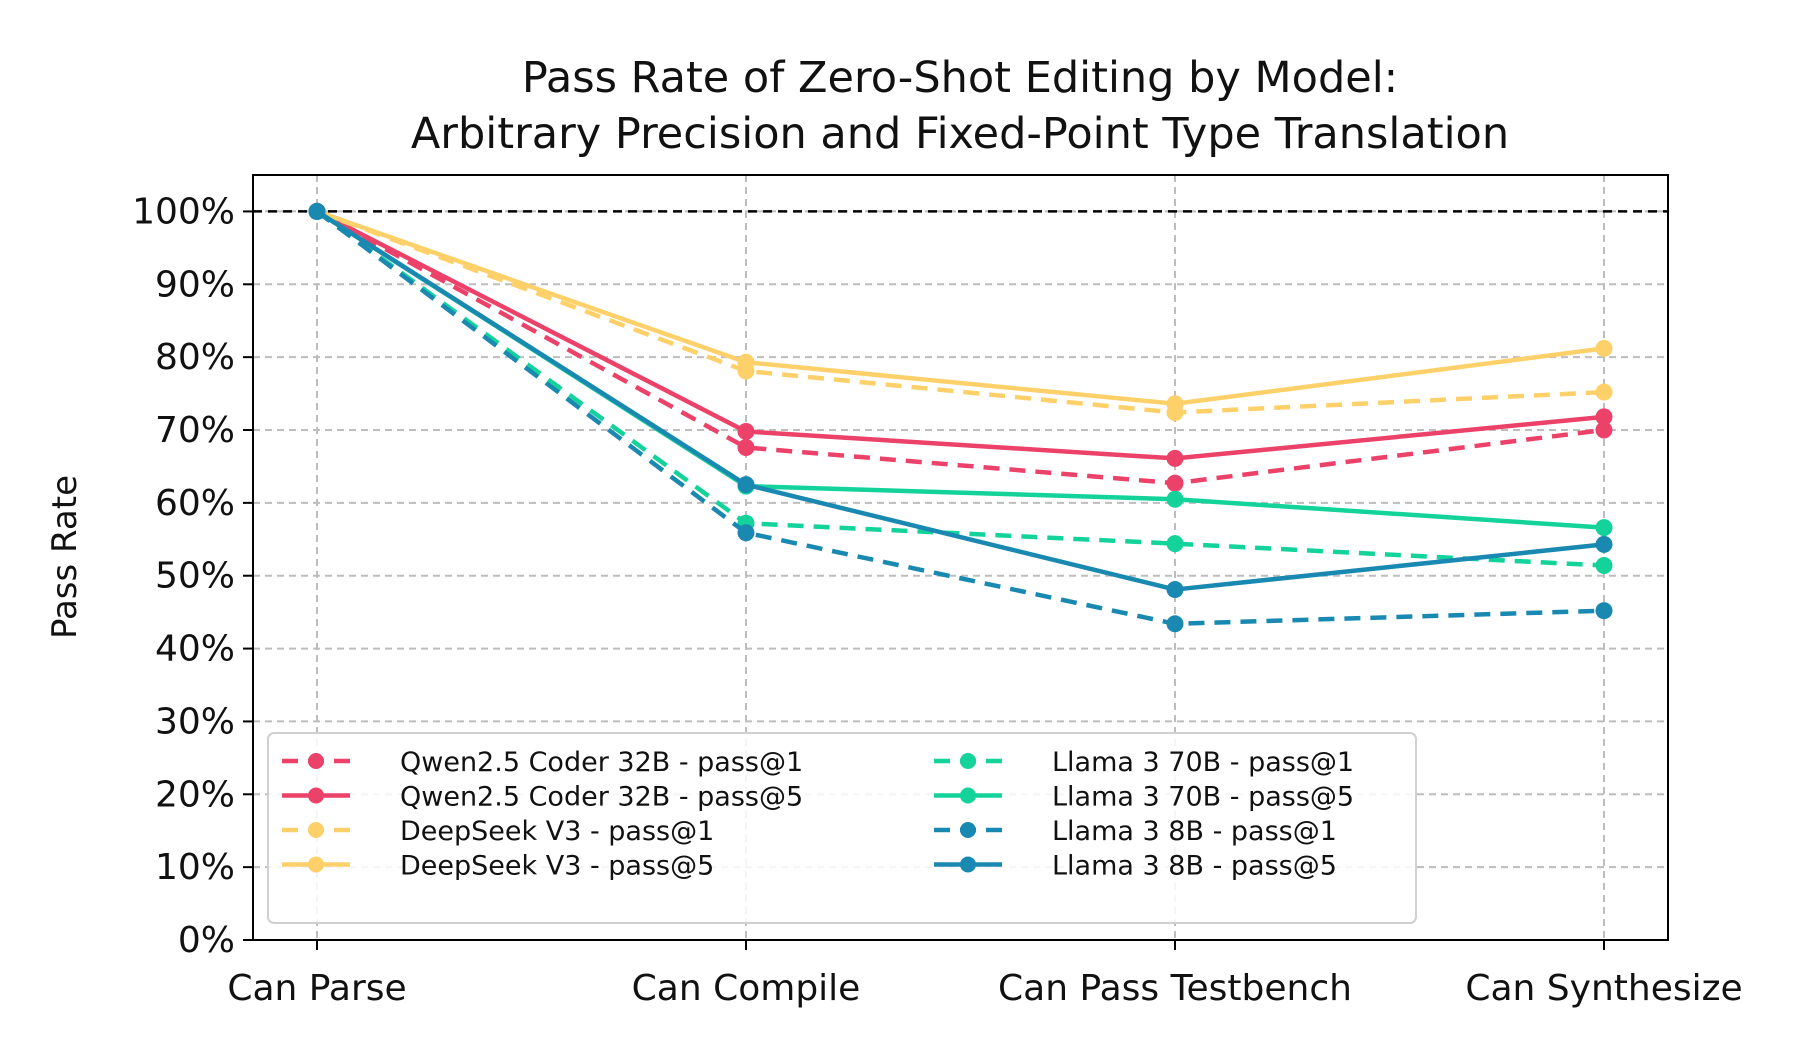  I want to click on legend-label: DeepSeek V3 - pass@5, so click(557, 866).